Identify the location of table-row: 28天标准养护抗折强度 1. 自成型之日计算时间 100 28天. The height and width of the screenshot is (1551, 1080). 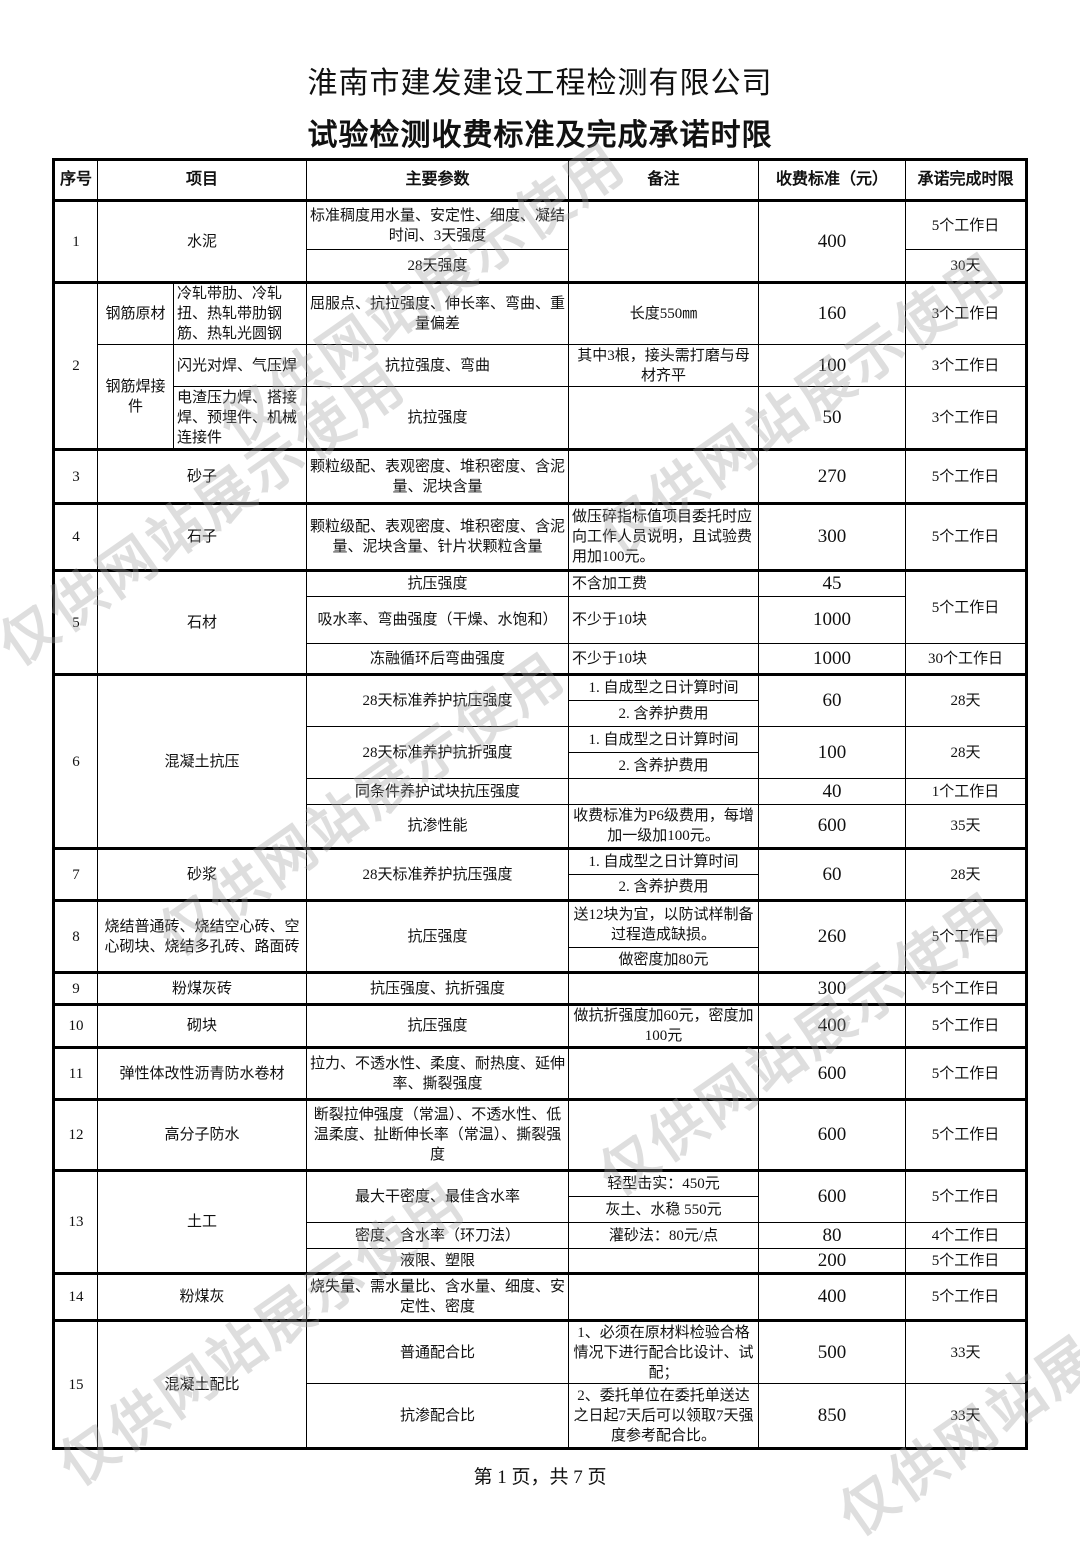
(541, 752).